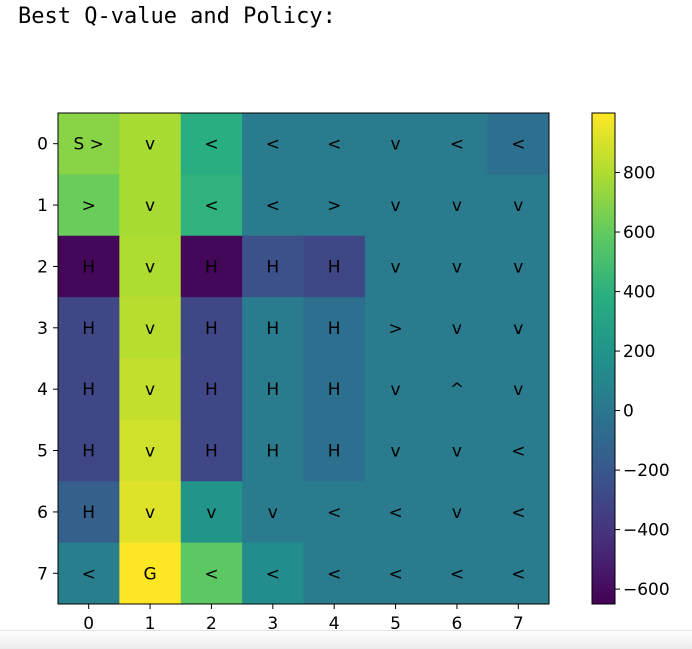 This screenshot has width=692, height=649. I want to click on colorbar, so click(603, 358).